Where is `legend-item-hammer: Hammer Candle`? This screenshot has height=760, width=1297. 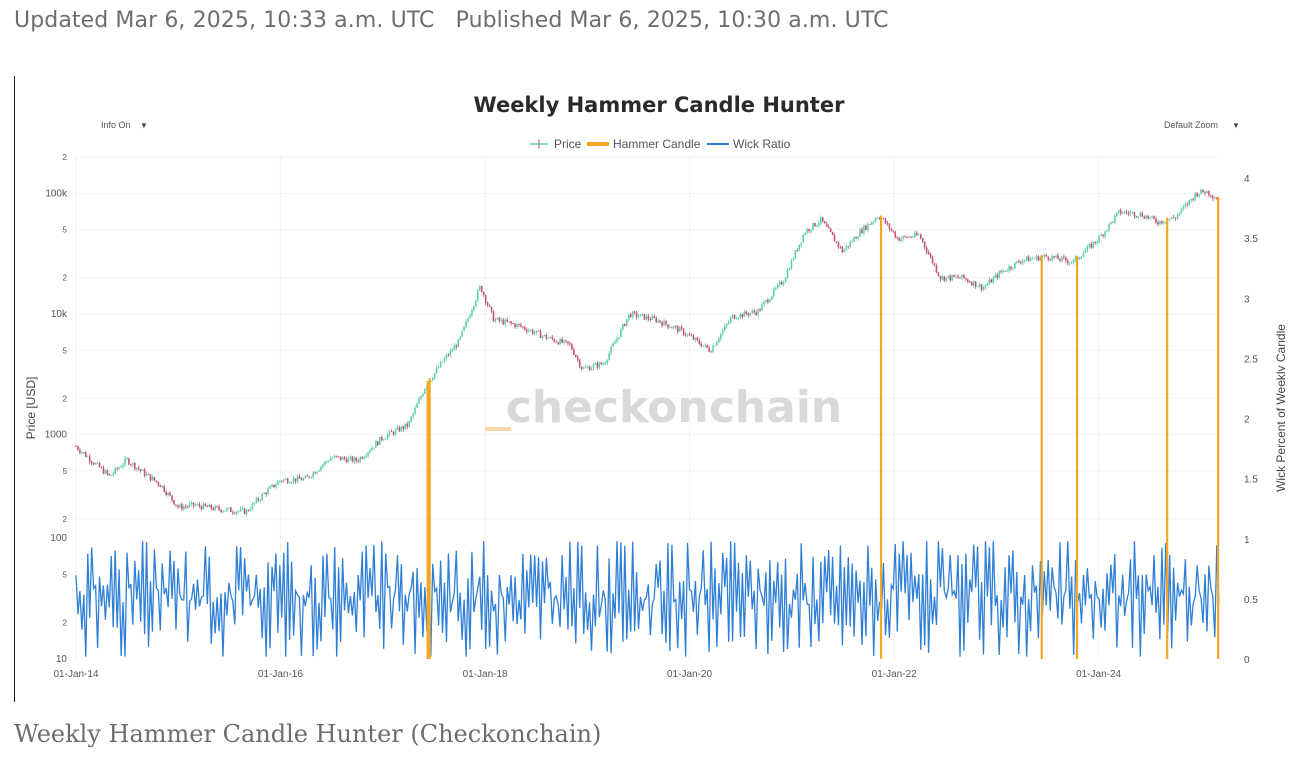 legend-item-hammer: Hammer Candle is located at coordinates (644, 144).